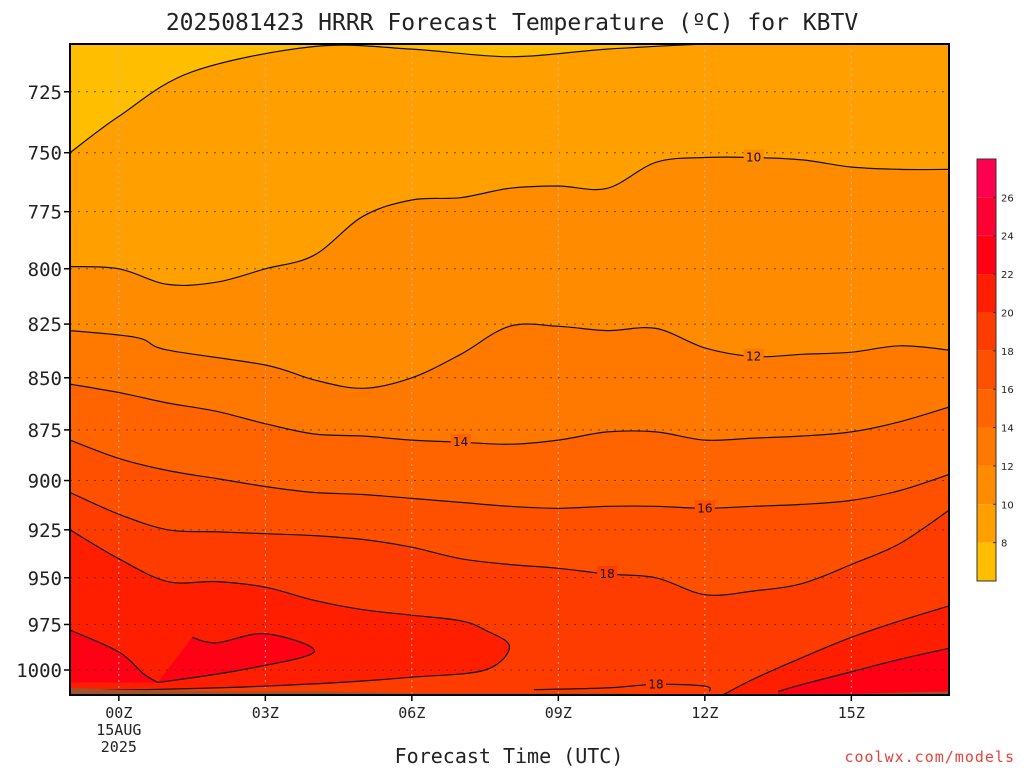 The height and width of the screenshot is (768, 1024). What do you see at coordinates (1007, 237) in the screenshot?
I see `colorbar-tick-label-24: 24` at bounding box center [1007, 237].